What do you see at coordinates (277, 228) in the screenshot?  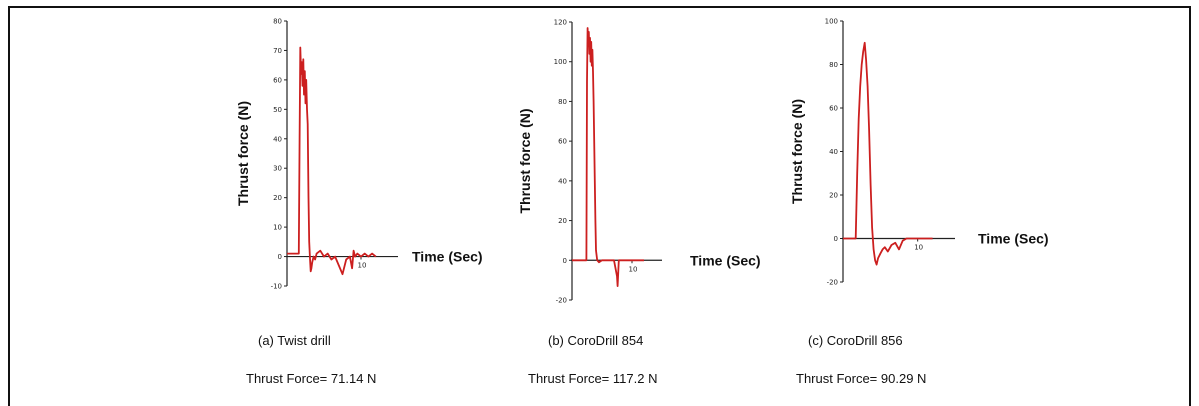 I see `y-tick-label: 10` at bounding box center [277, 228].